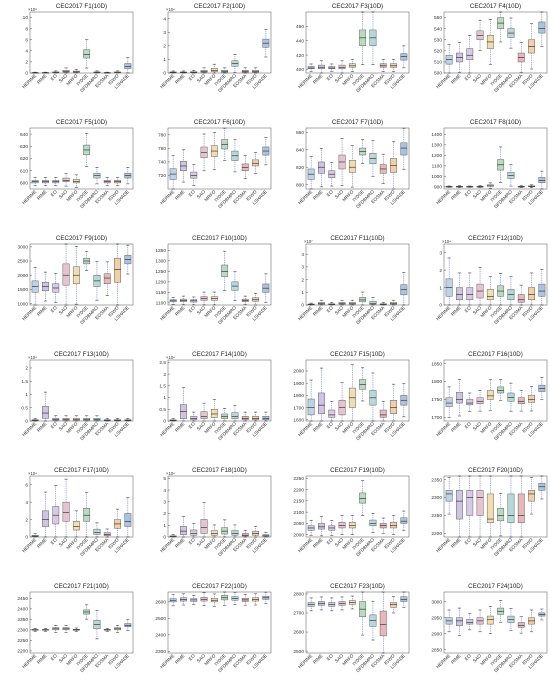  I want to click on y-tick-label: 600, so click(24, 184).